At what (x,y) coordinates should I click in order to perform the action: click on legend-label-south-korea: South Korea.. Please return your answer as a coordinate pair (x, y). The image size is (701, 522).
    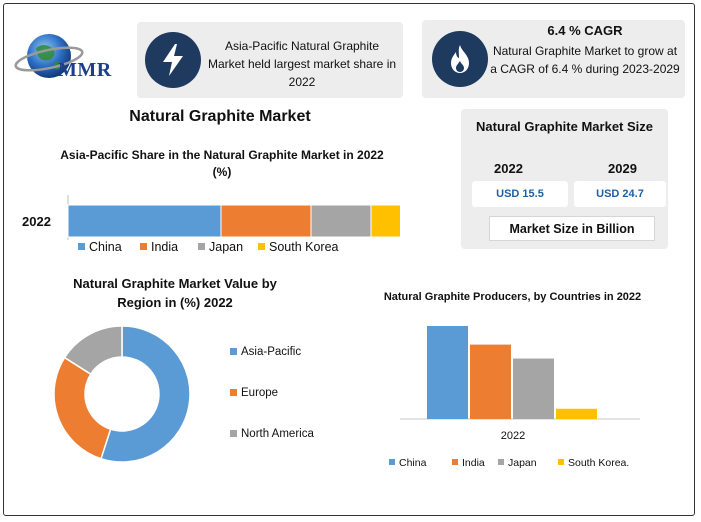
    Looking at the image, I should click on (598, 463).